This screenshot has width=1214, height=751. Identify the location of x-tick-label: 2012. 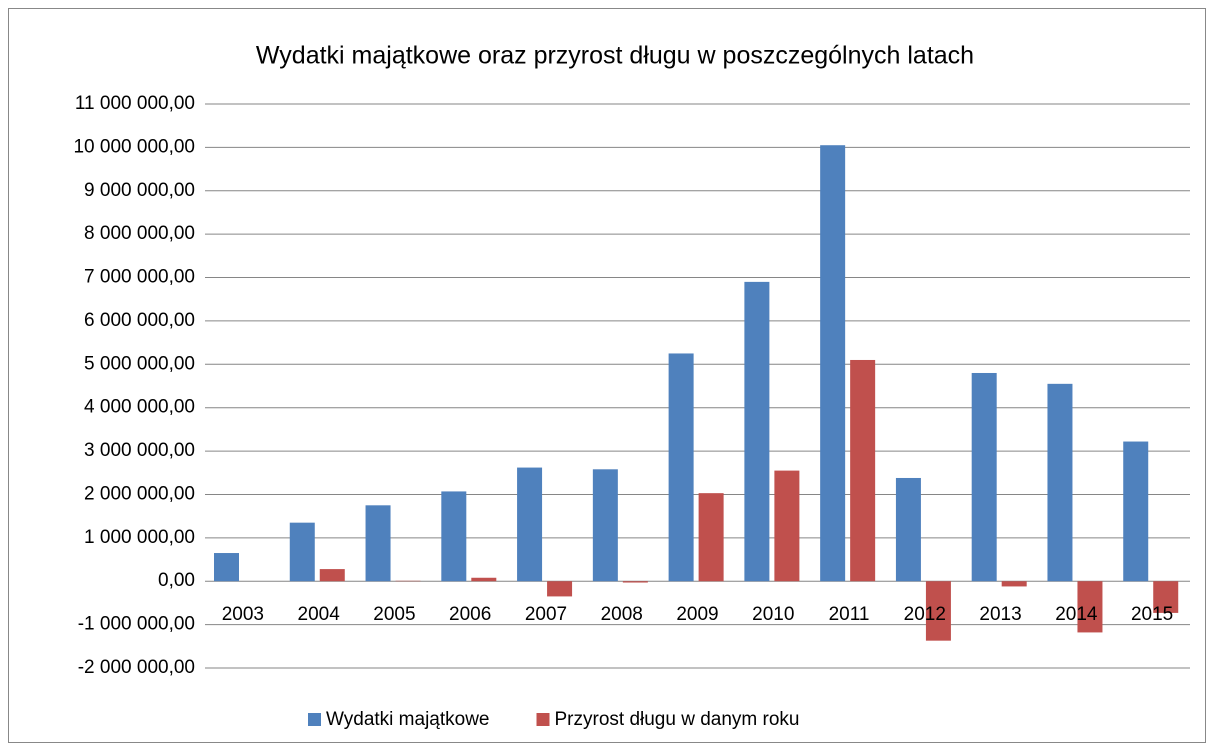
(925, 614).